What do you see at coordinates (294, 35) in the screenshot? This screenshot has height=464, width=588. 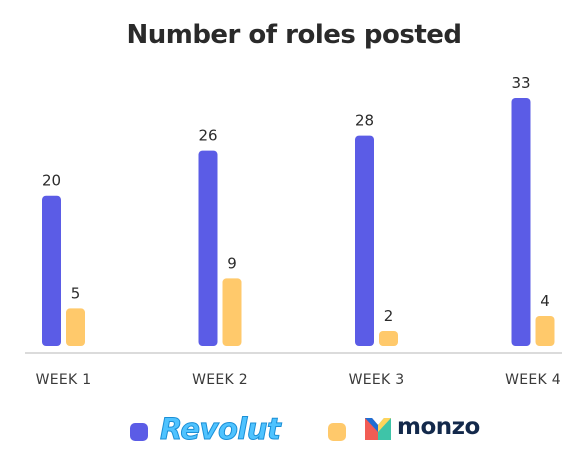 I see `chart-title: Number of roles posted` at bounding box center [294, 35].